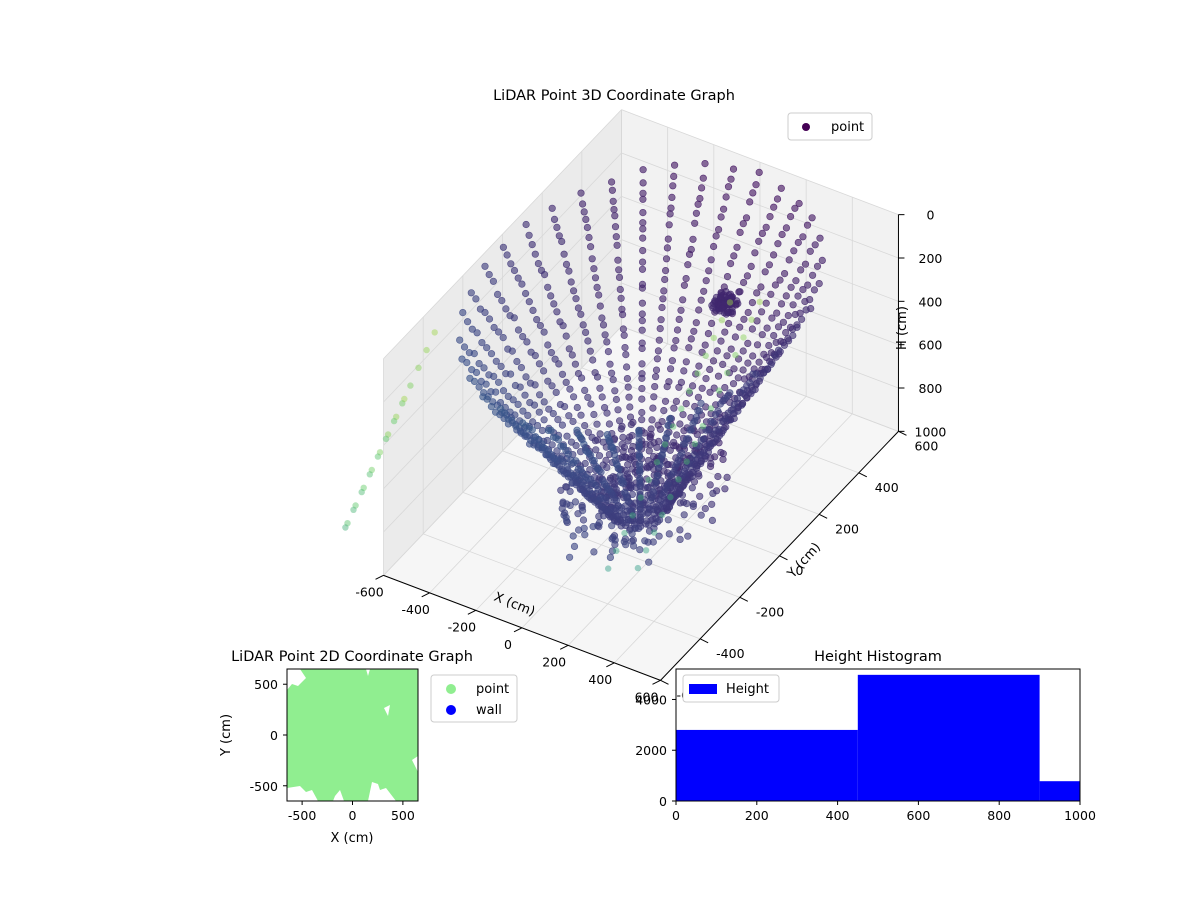 The height and width of the screenshot is (900, 1200). Describe the element at coordinates (264, 786) in the screenshot. I see `y-tick-label: -500` at that location.